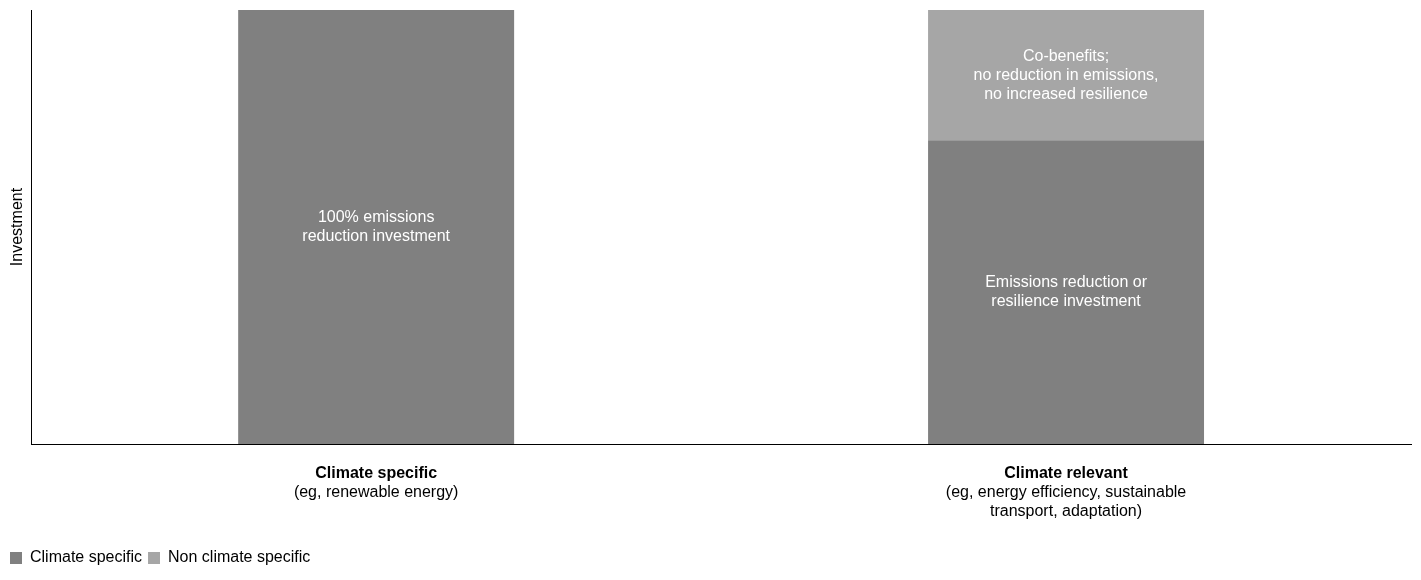  I want to click on annotation: Emissions reduction or resilience investment, so click(1066, 291).